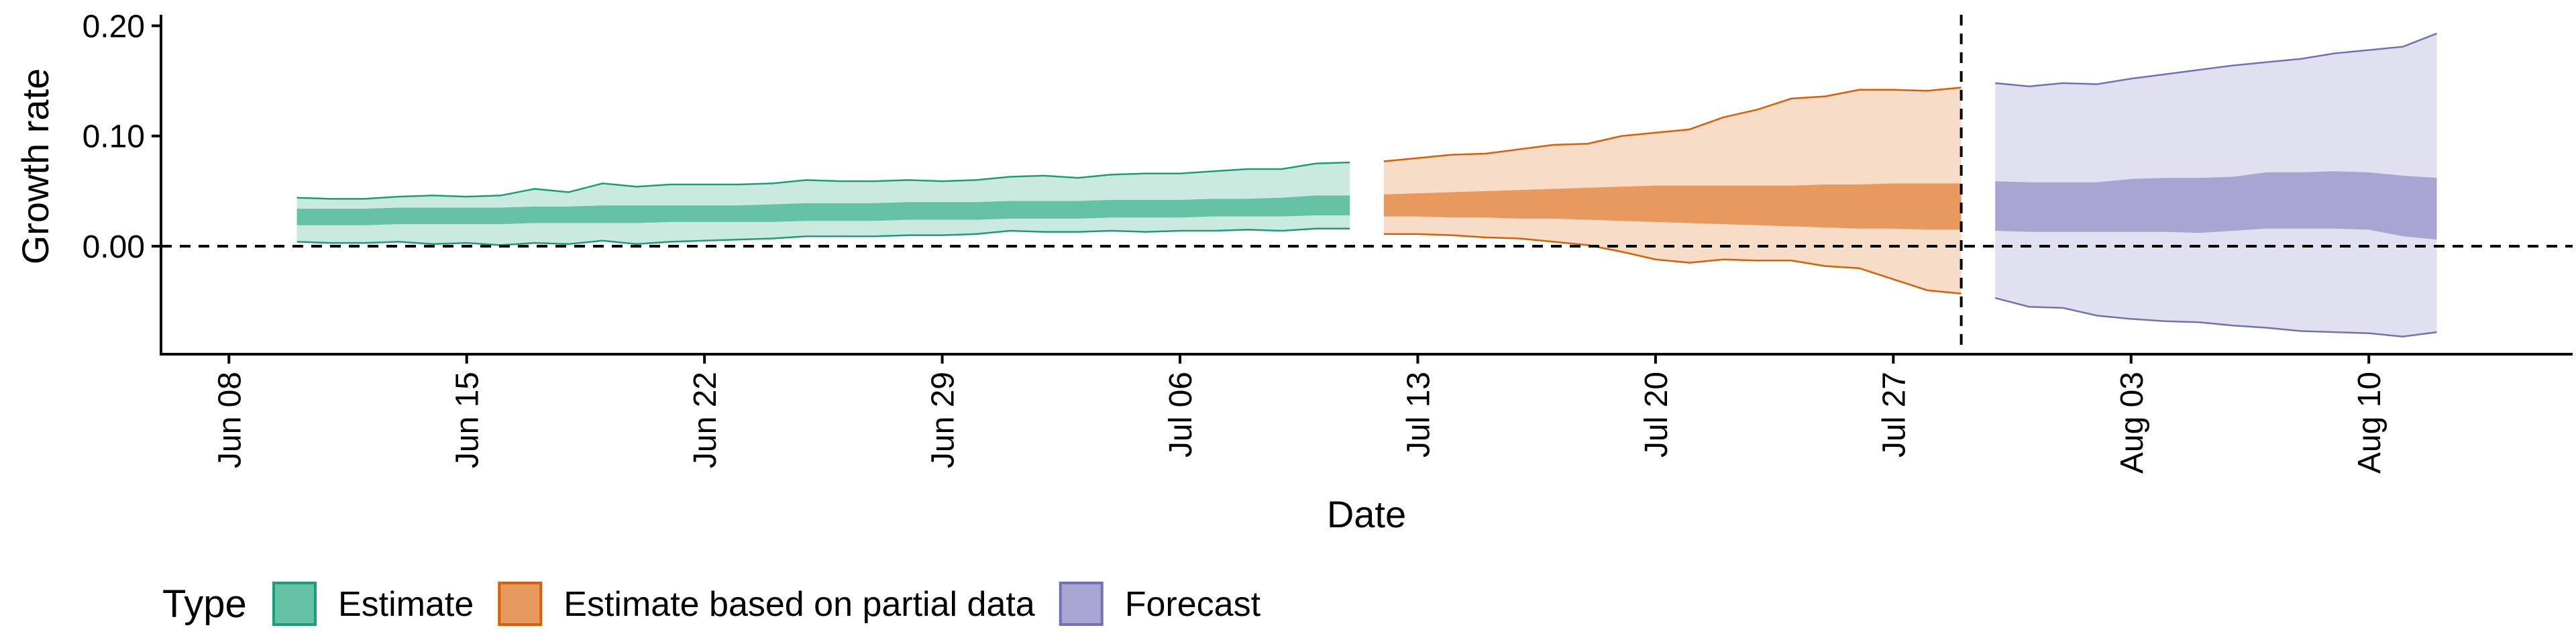 The width and height of the screenshot is (2576, 644). I want to click on y-tick-label: 0.00, so click(114, 247).